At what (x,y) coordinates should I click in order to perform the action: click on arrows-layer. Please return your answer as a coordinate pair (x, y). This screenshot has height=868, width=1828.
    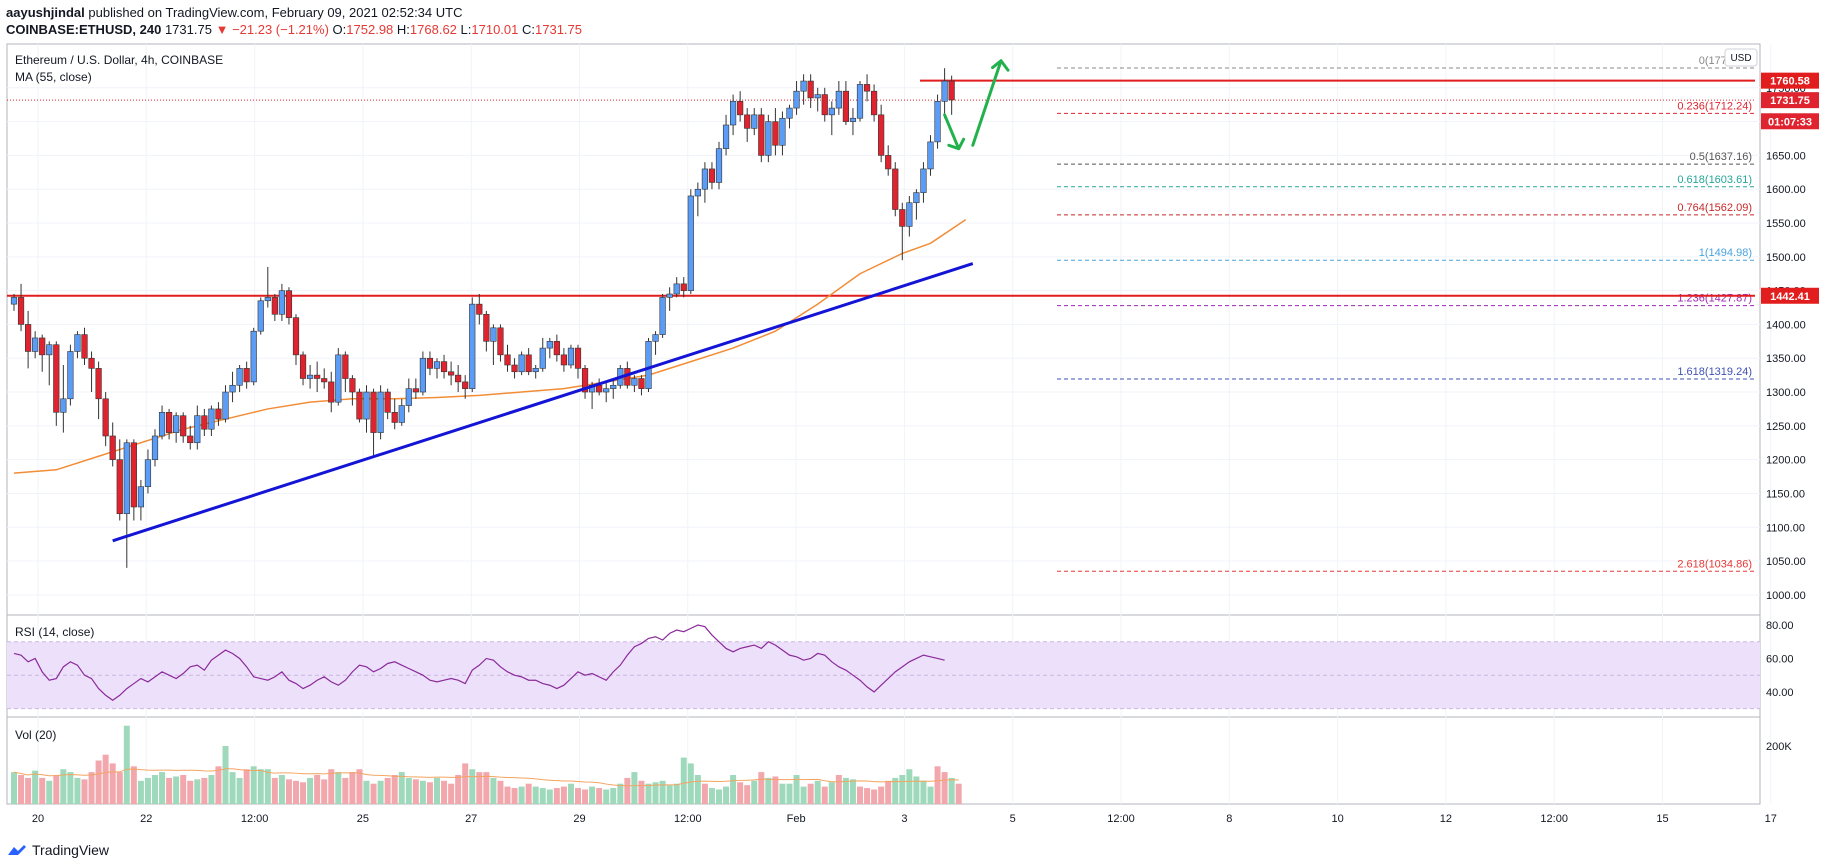
    Looking at the image, I should click on (976, 105).